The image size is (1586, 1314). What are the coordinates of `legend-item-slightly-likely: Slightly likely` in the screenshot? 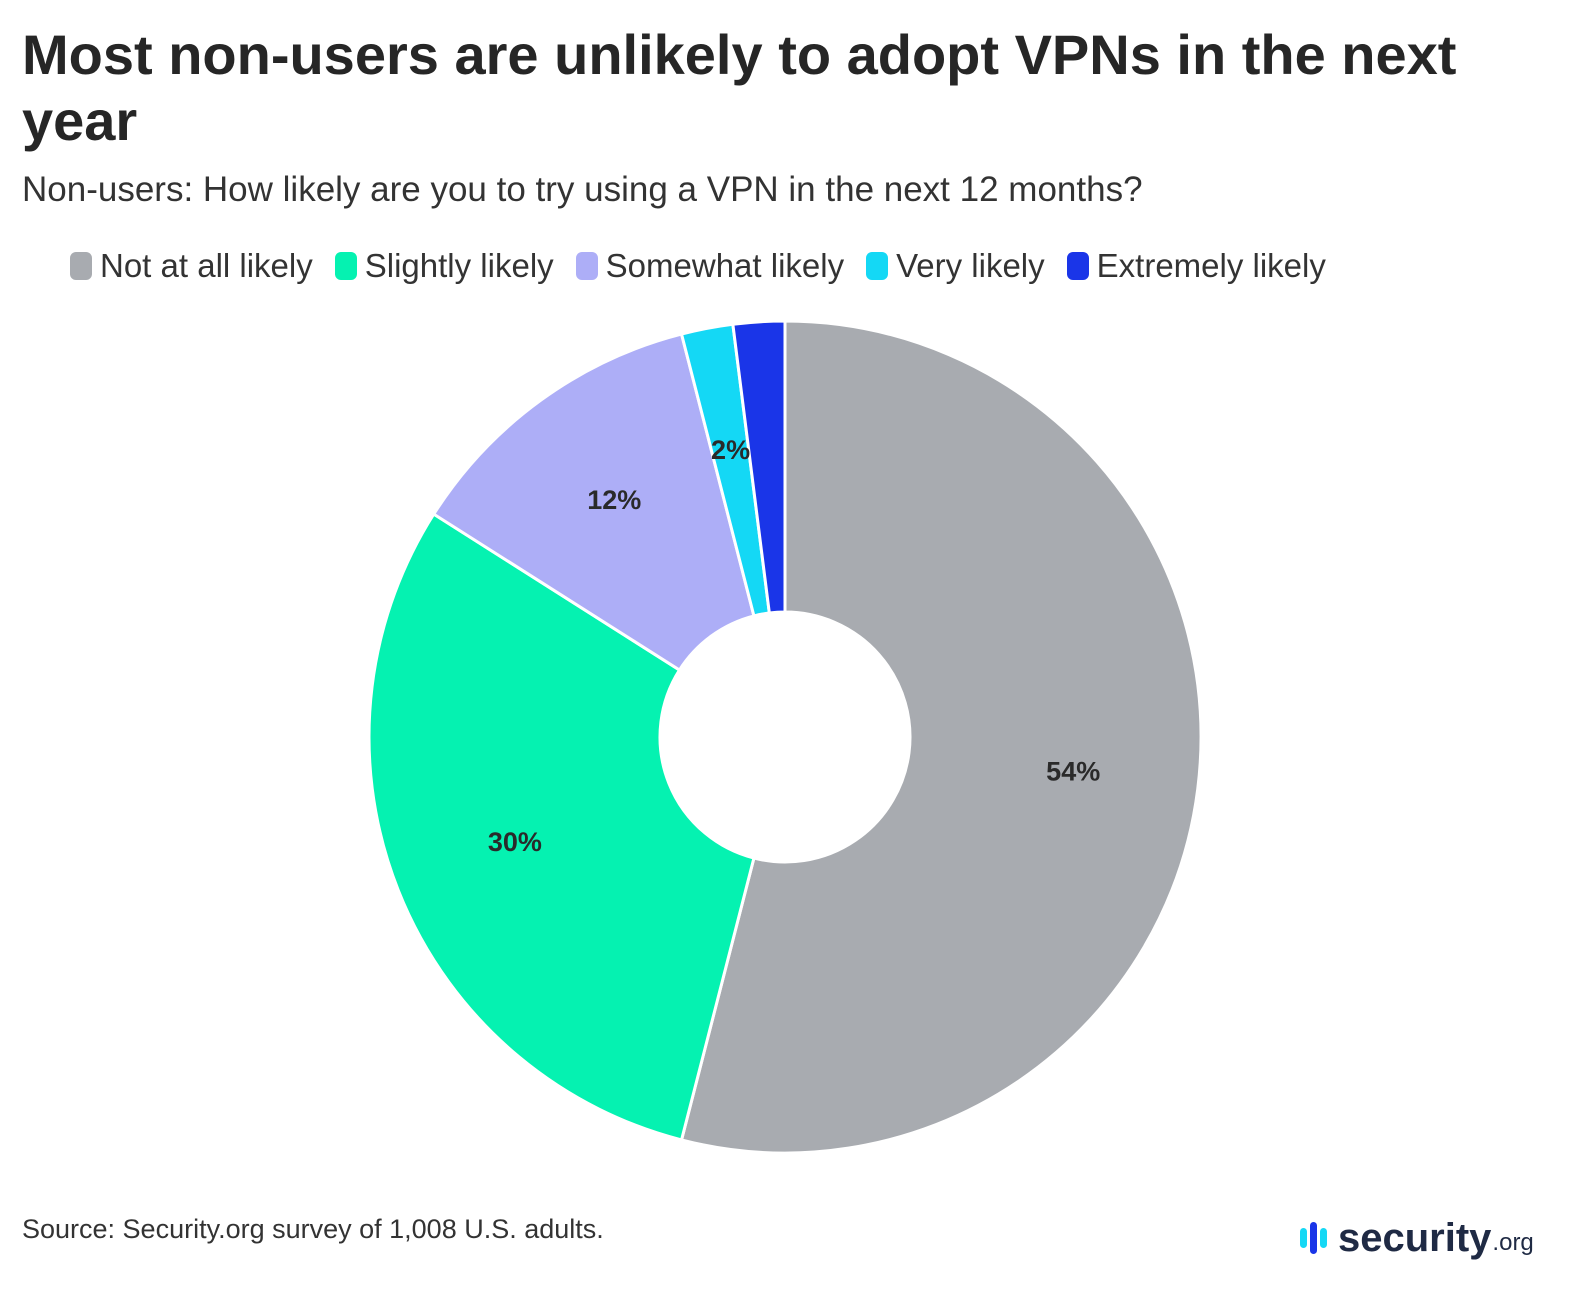 It's located at (444, 266).